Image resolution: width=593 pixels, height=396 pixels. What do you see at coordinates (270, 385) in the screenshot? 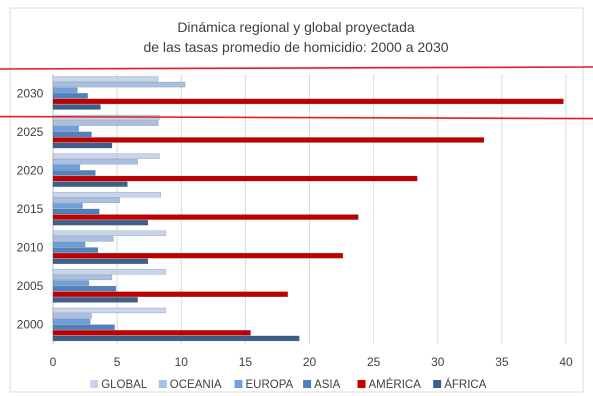
I see `legend-label: EUROPA` at bounding box center [270, 385].